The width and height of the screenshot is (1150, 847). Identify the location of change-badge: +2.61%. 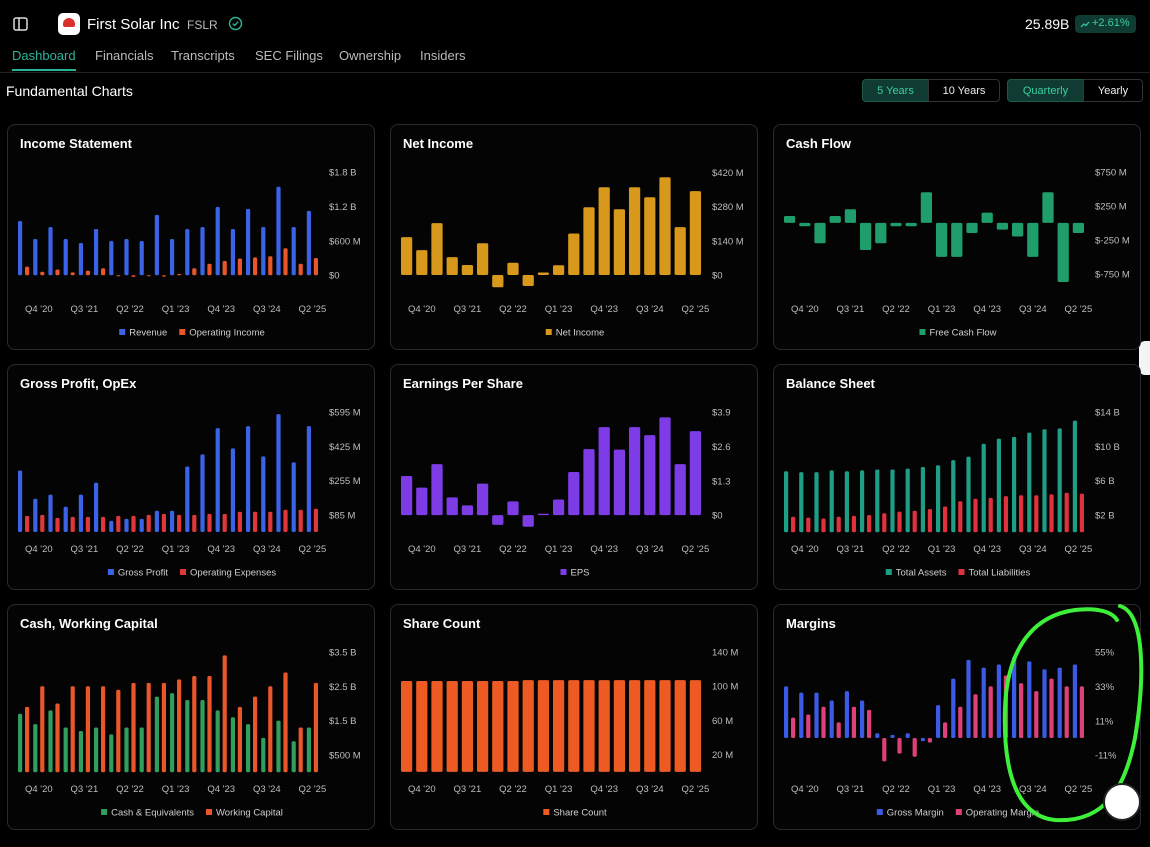
(1105, 24).